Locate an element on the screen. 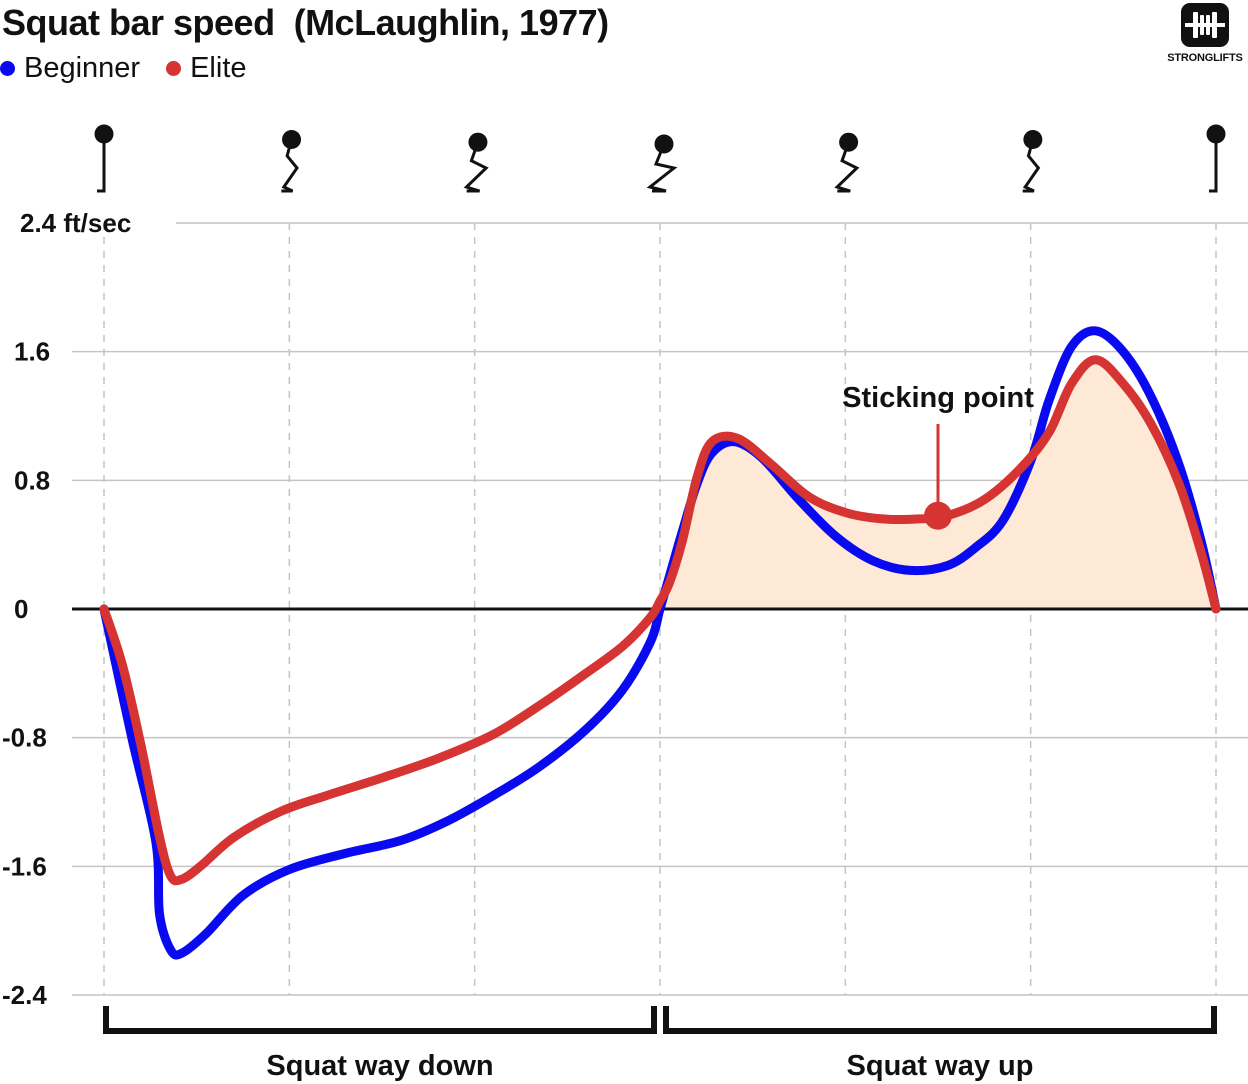 This screenshot has width=1248, height=1084. brand-logo: STRONGLIFTS is located at coordinates (1205, 32).